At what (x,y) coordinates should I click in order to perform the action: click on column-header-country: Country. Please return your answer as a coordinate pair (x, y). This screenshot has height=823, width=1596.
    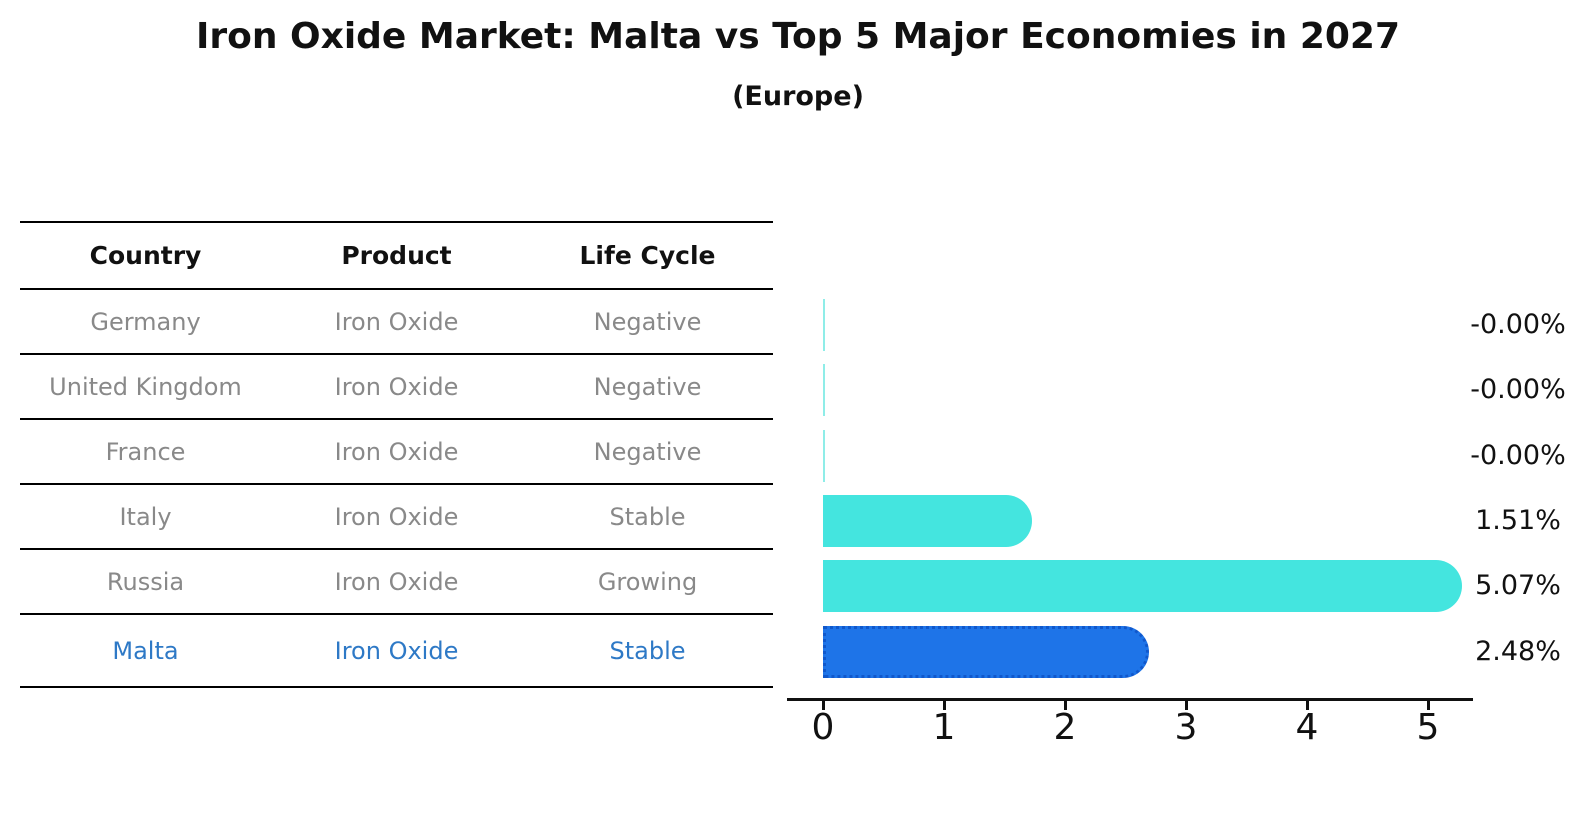
    Looking at the image, I should click on (145, 255).